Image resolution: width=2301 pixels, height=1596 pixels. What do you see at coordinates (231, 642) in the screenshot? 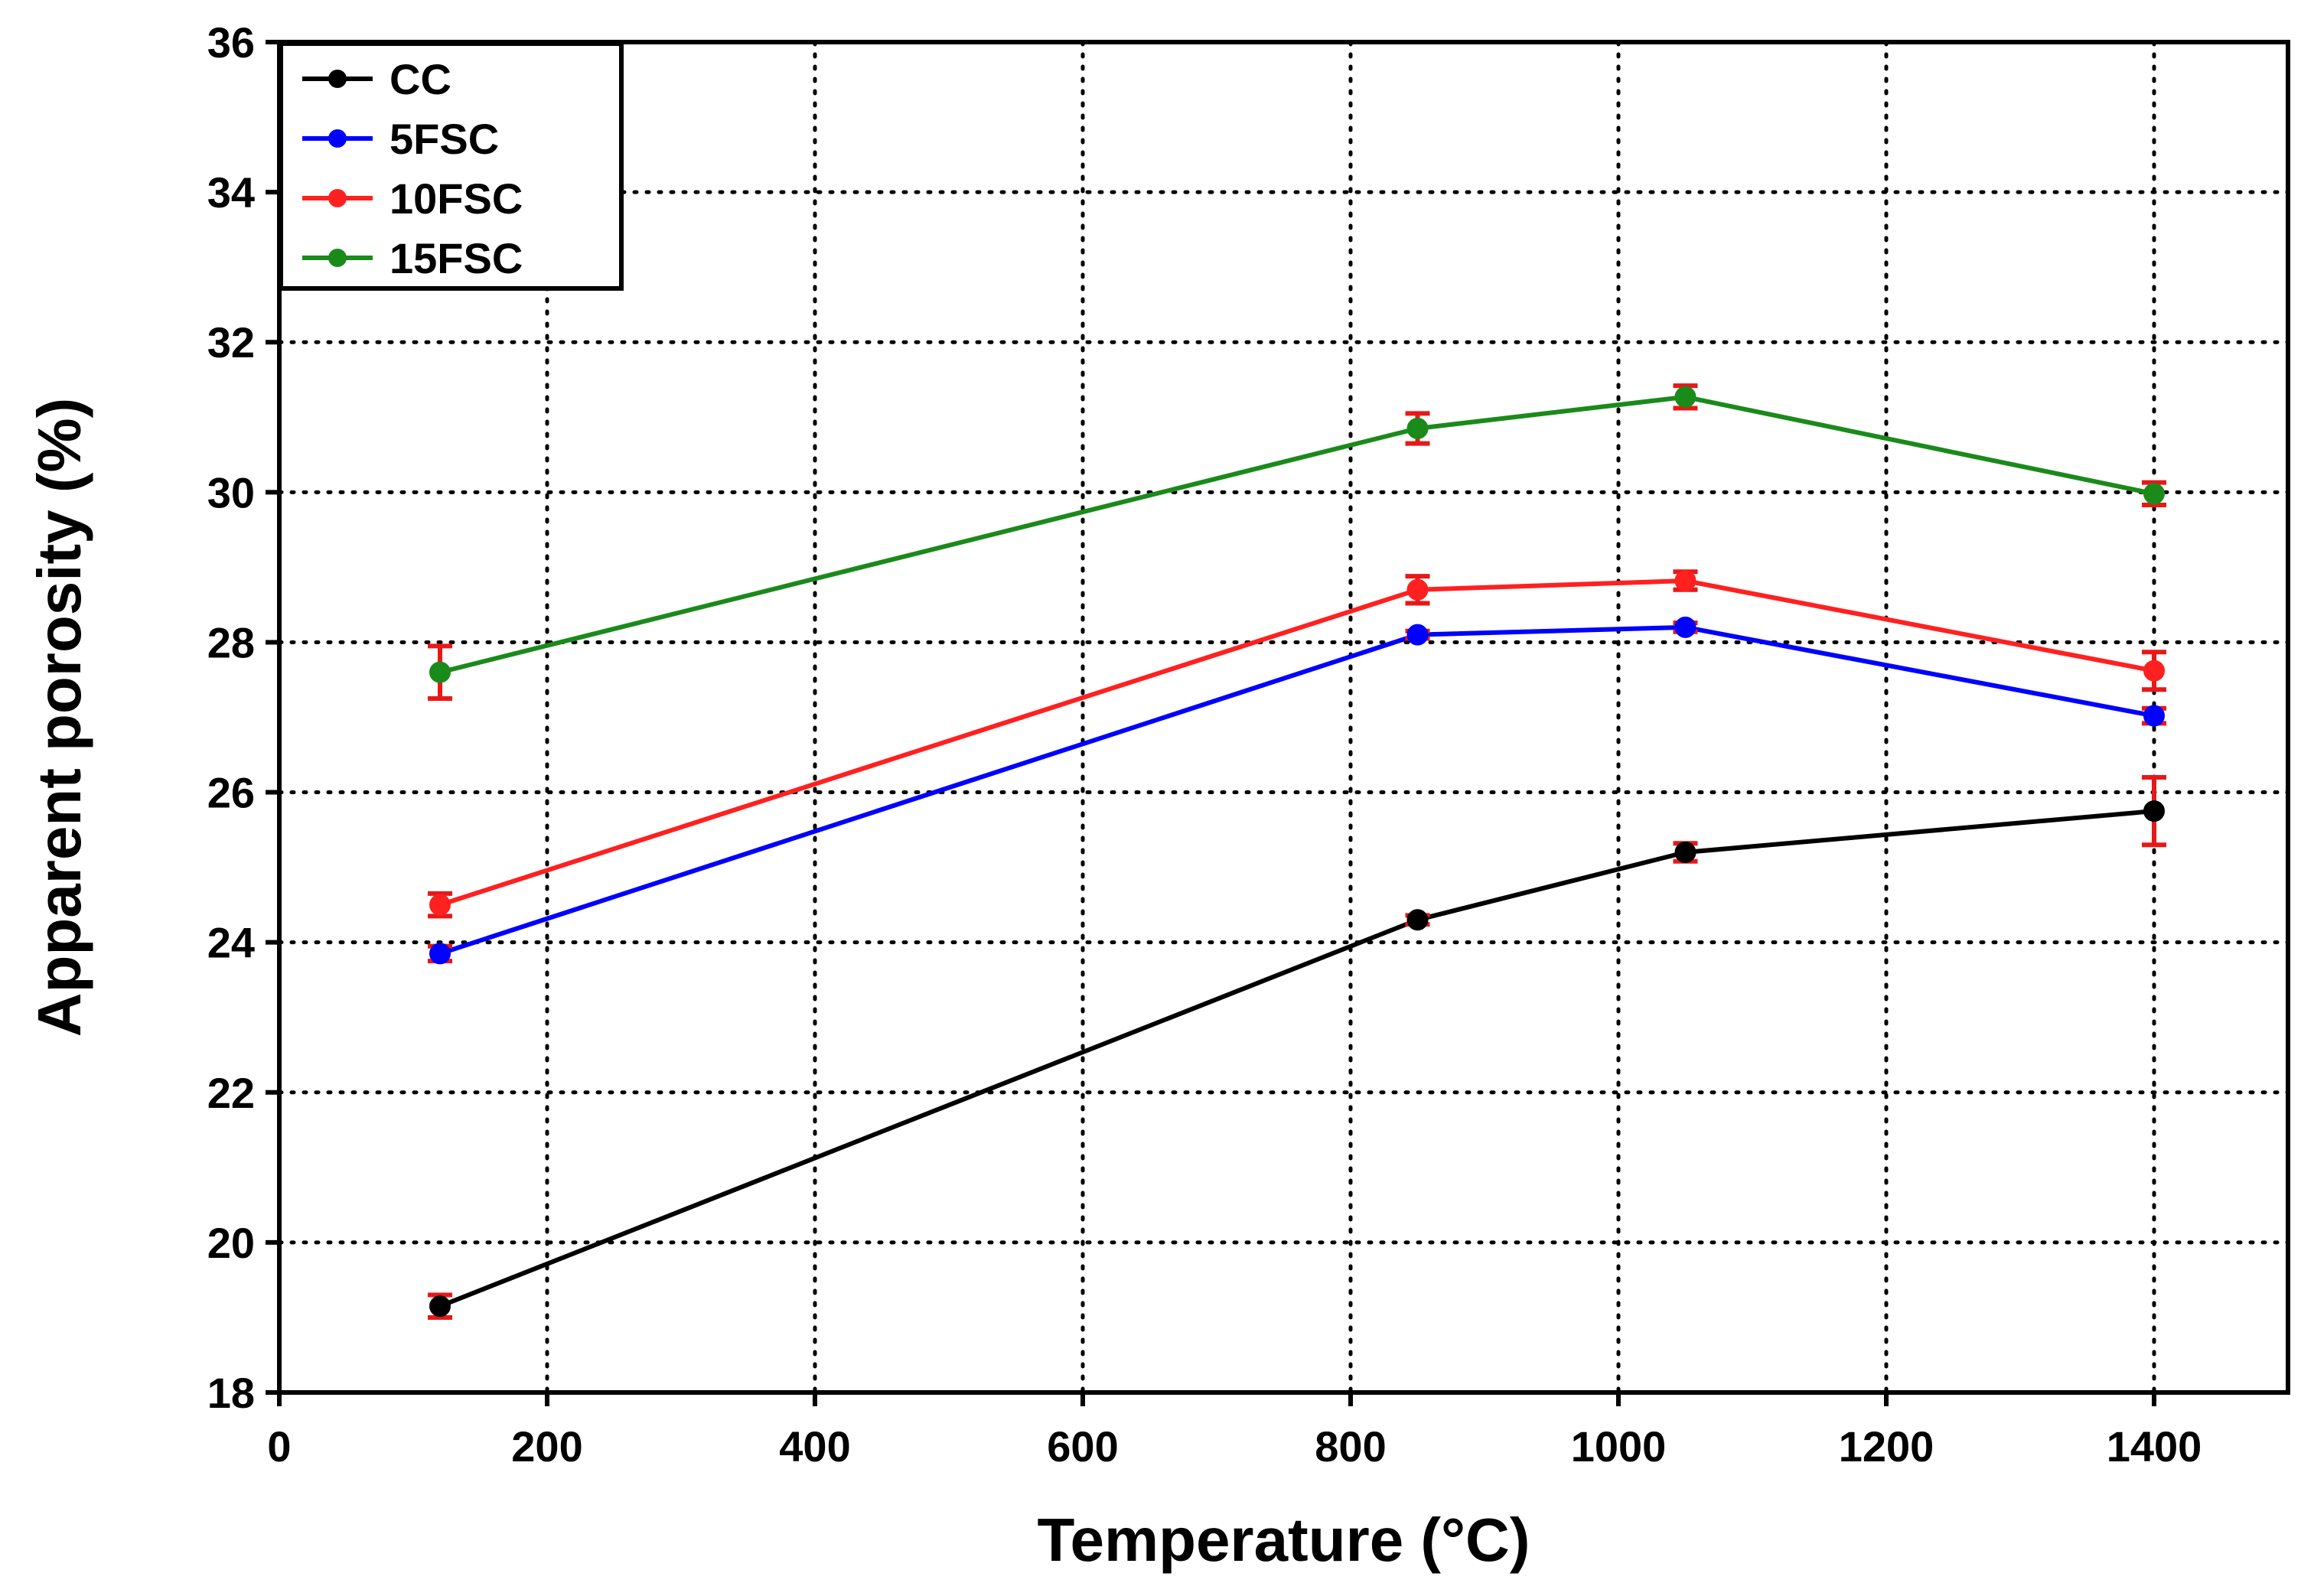
I see `y-tick-label: 28` at bounding box center [231, 642].